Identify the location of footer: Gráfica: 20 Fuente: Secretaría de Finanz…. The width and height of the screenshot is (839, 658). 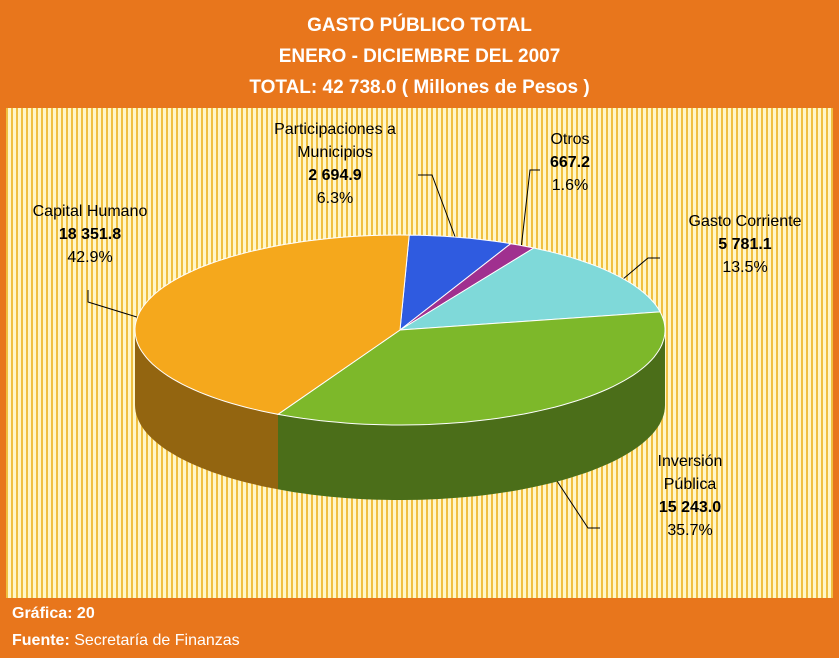
(126, 627).